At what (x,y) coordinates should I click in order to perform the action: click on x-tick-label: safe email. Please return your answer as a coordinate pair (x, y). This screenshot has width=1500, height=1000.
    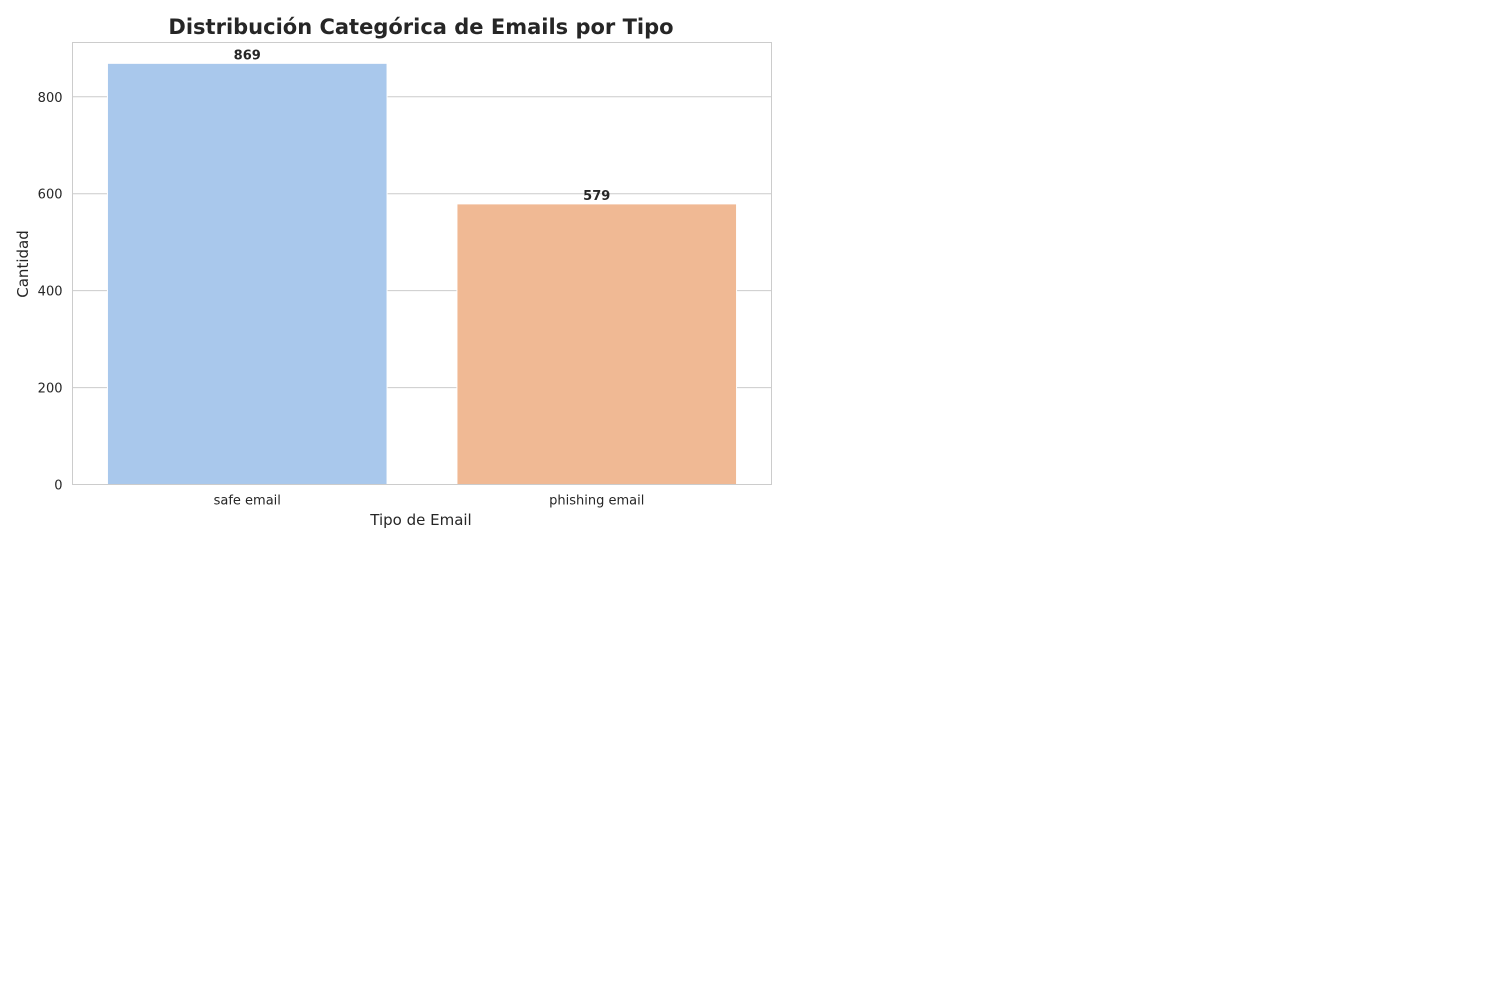
    Looking at the image, I should click on (247, 501).